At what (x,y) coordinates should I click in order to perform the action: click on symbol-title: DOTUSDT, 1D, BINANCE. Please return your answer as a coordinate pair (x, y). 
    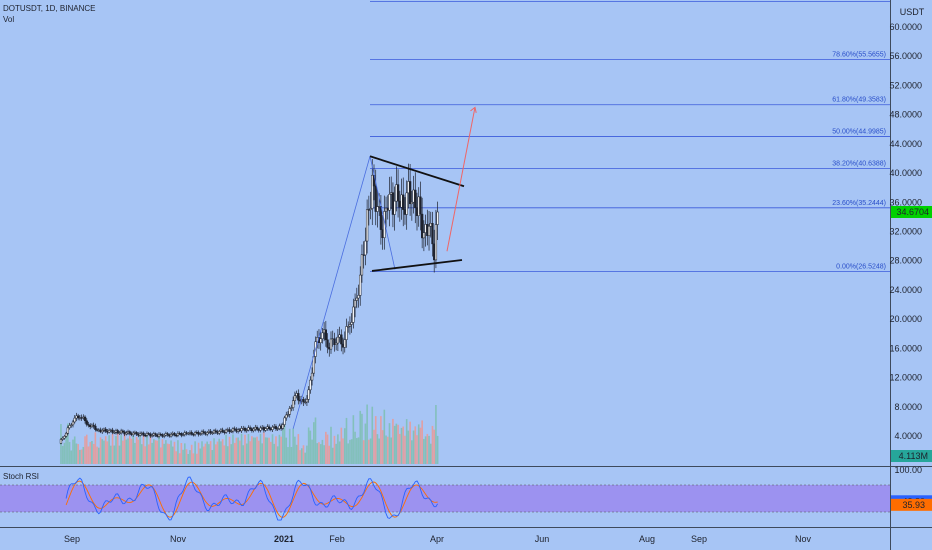
    Looking at the image, I should click on (49, 8).